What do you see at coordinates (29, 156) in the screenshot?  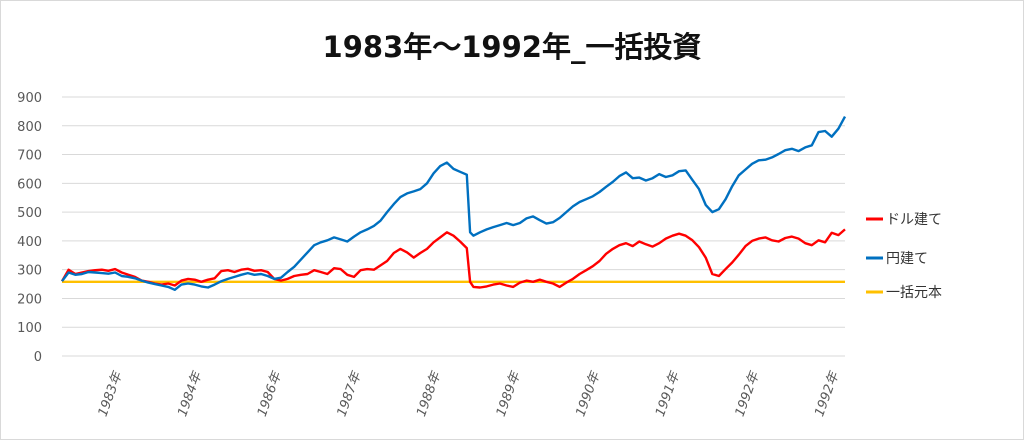 I see `y-tick-label: 700` at bounding box center [29, 156].